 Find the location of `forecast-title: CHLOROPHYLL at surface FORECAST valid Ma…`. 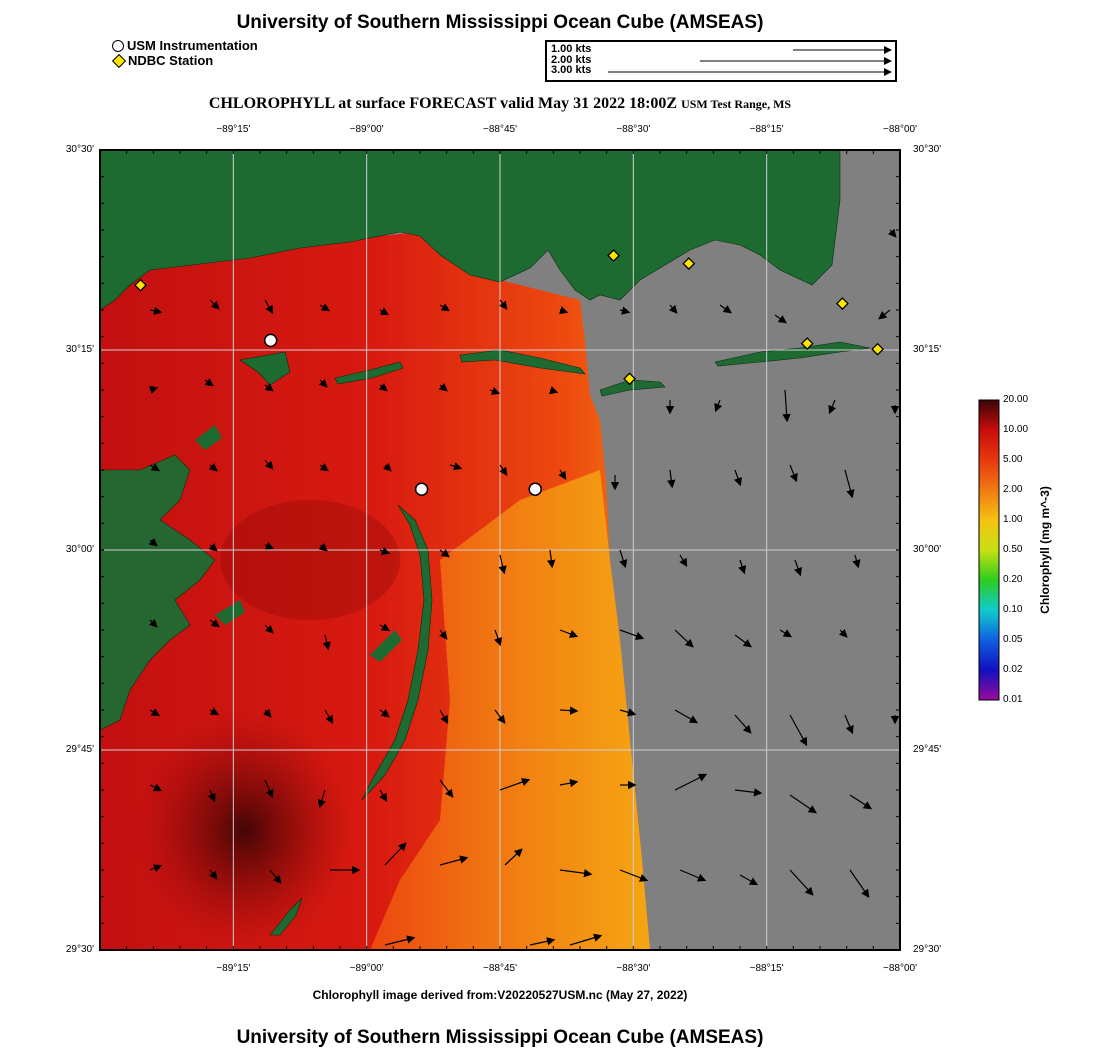

forecast-title: CHLOROPHYLL at surface FORECAST valid Ma… is located at coordinates (500, 104).